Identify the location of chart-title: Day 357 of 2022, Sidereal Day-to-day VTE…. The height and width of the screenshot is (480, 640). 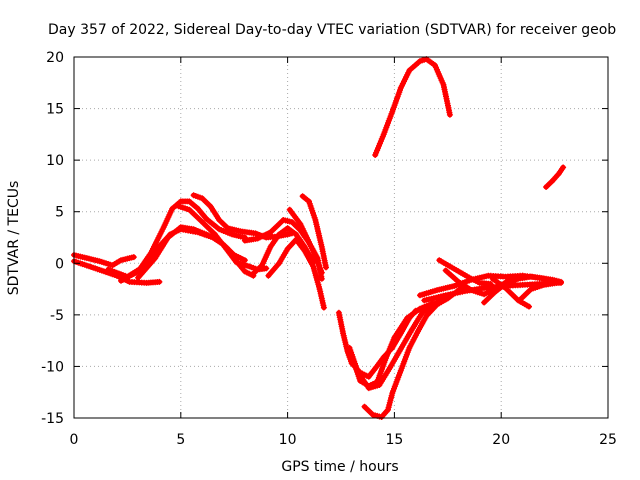
(332, 30).